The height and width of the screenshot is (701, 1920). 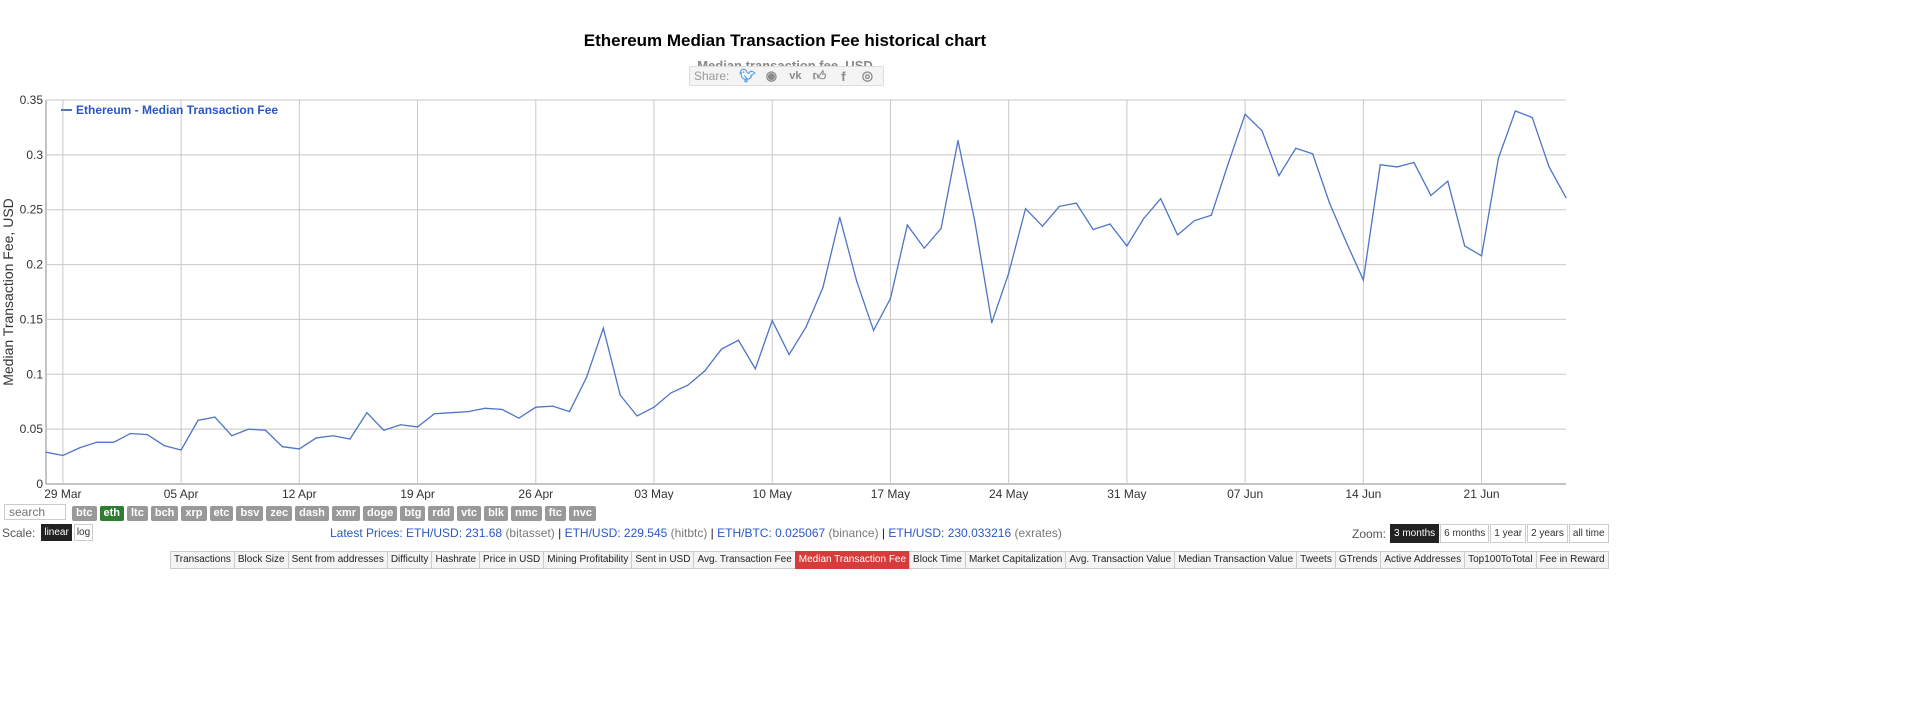 What do you see at coordinates (279, 513) in the screenshot?
I see `coin-zec-button: zec` at bounding box center [279, 513].